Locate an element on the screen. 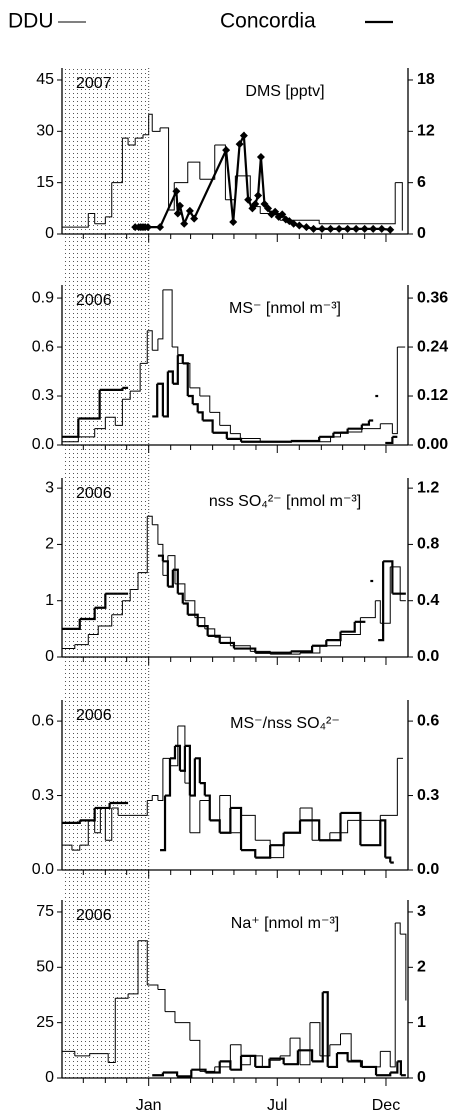 The height and width of the screenshot is (1116, 461). y-tick-label: 2 is located at coordinates (49, 544).